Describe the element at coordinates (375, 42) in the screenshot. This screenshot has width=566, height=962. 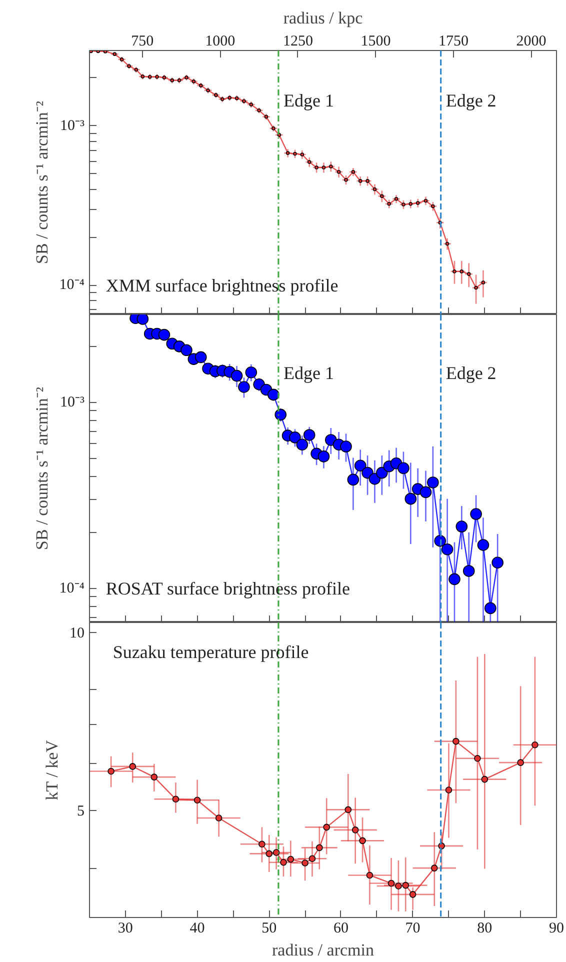
I see `x2-tick-label: 1500` at that location.